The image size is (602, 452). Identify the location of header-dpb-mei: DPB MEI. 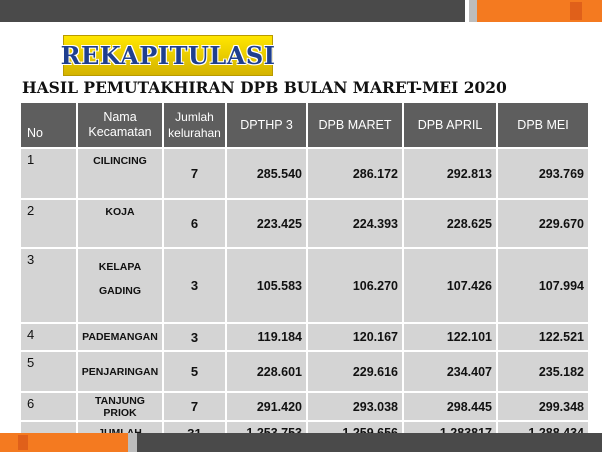
(543, 125).